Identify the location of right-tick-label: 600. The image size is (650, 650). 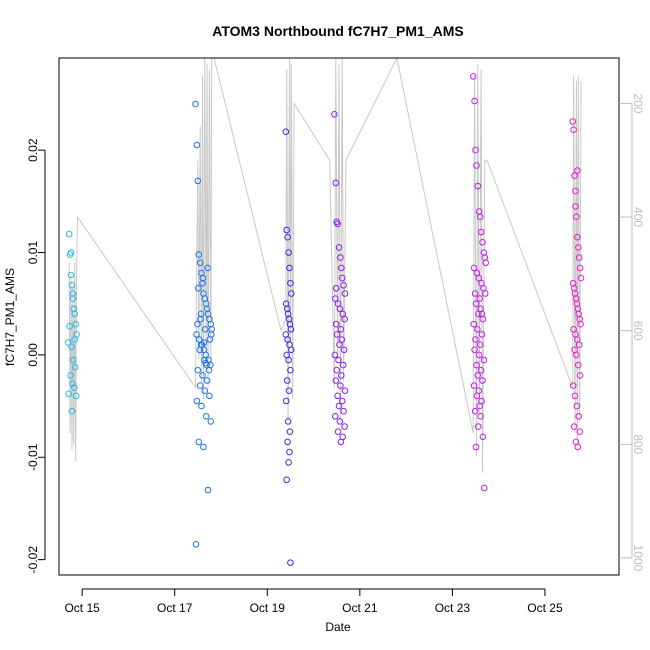
(638, 331).